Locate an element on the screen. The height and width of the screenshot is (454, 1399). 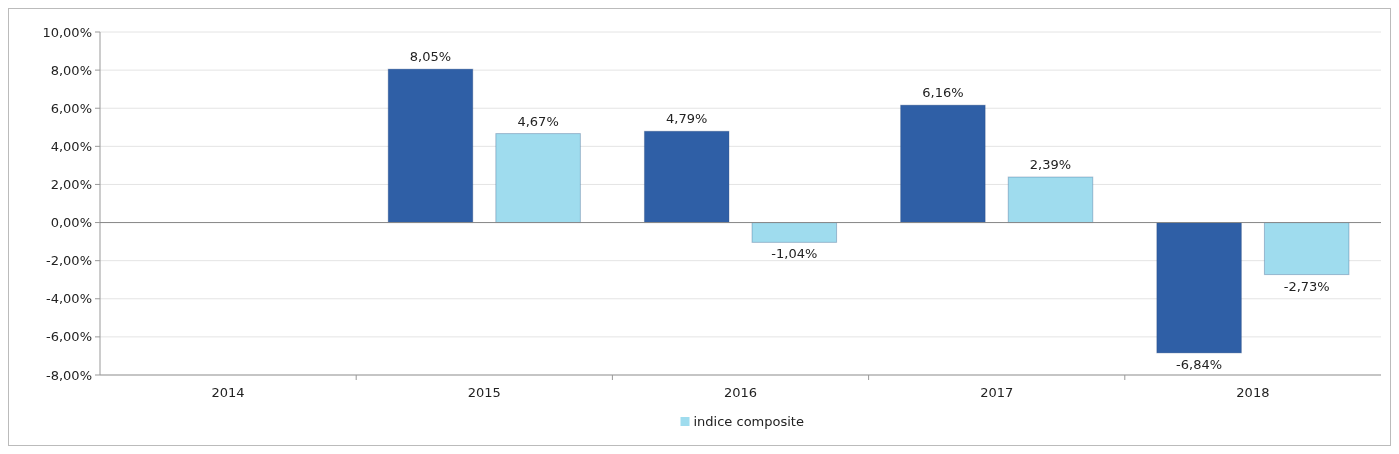
x-tick-label: 2017 is located at coordinates (997, 392).